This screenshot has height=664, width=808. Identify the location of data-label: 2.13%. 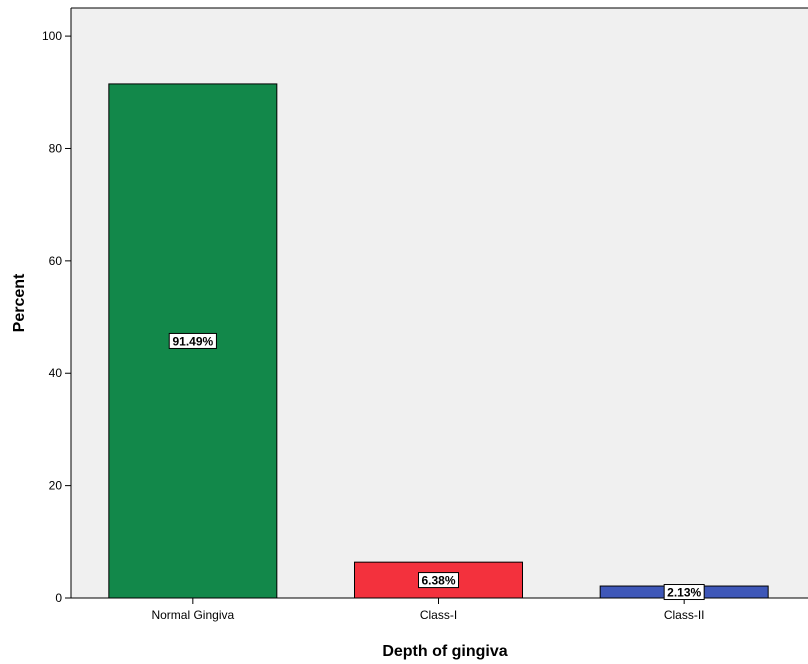
(684, 592).